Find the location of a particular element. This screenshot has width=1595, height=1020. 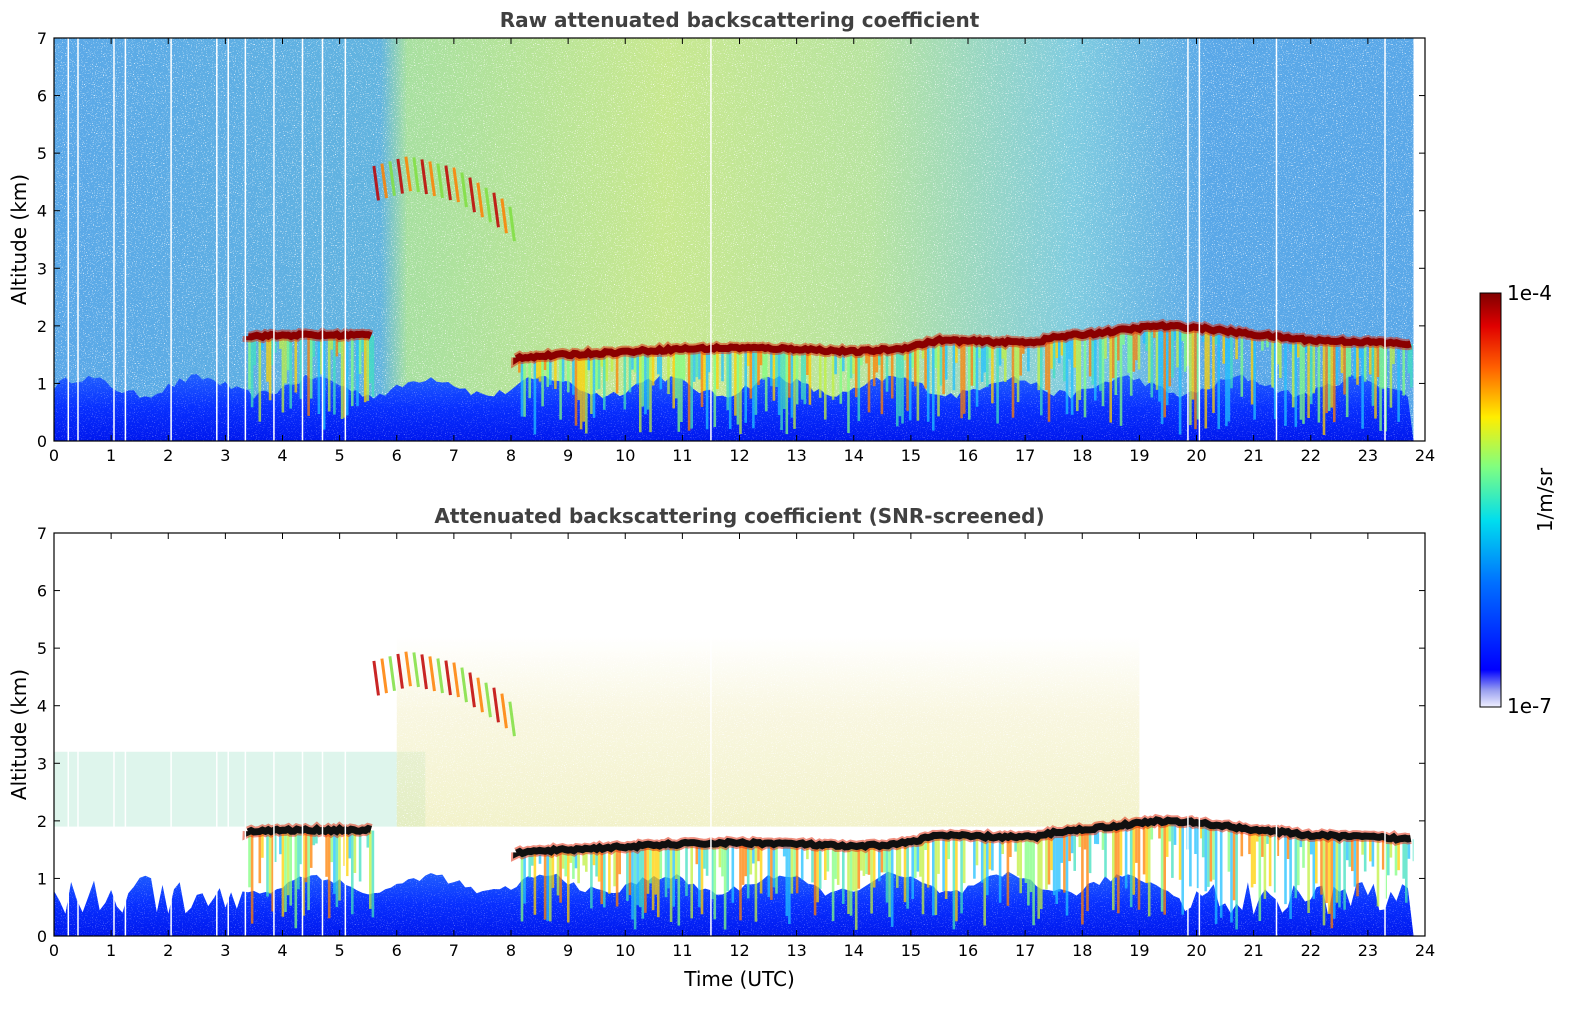

colorbar-min-label: 1e-7 is located at coordinates (1529, 706).